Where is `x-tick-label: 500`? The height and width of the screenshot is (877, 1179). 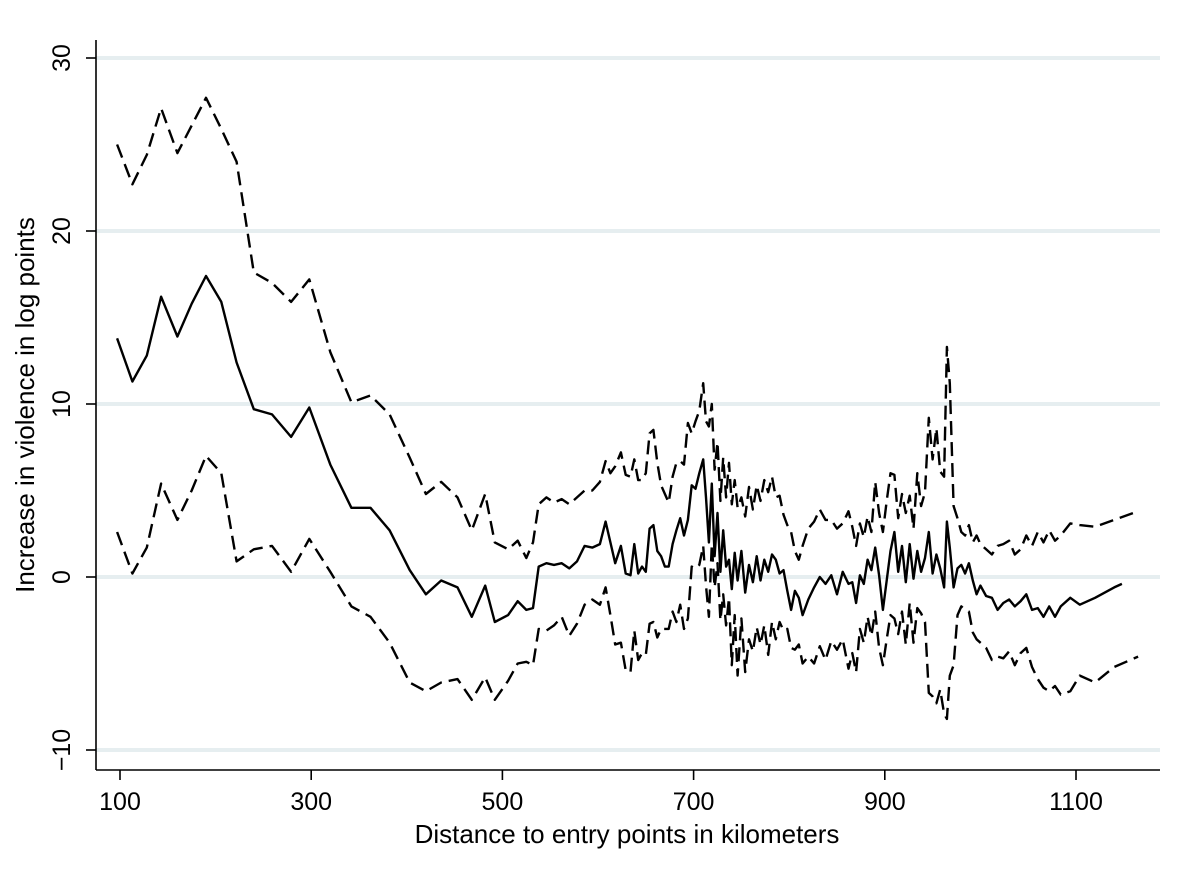
x-tick-label: 500 is located at coordinates (503, 802).